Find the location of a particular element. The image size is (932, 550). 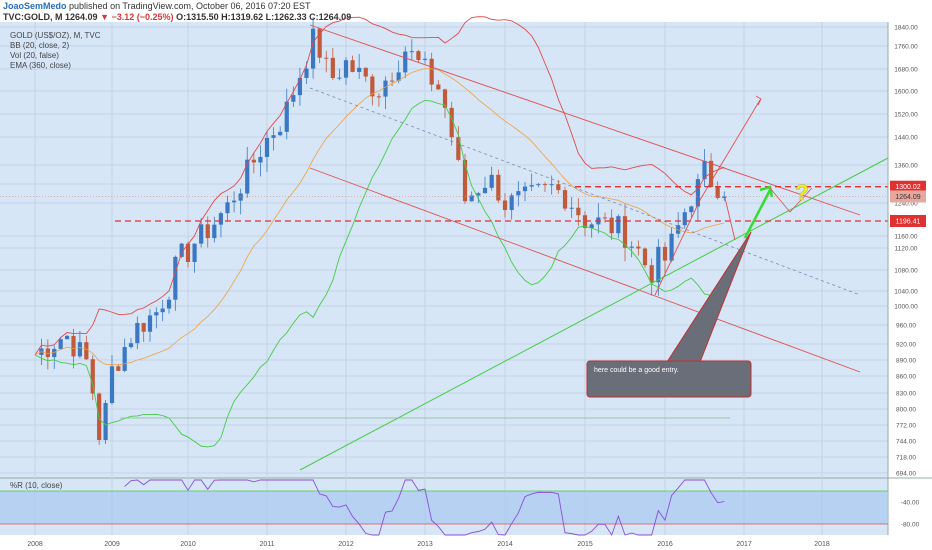

osc-tick-label: -80.00 is located at coordinates (910, 525).